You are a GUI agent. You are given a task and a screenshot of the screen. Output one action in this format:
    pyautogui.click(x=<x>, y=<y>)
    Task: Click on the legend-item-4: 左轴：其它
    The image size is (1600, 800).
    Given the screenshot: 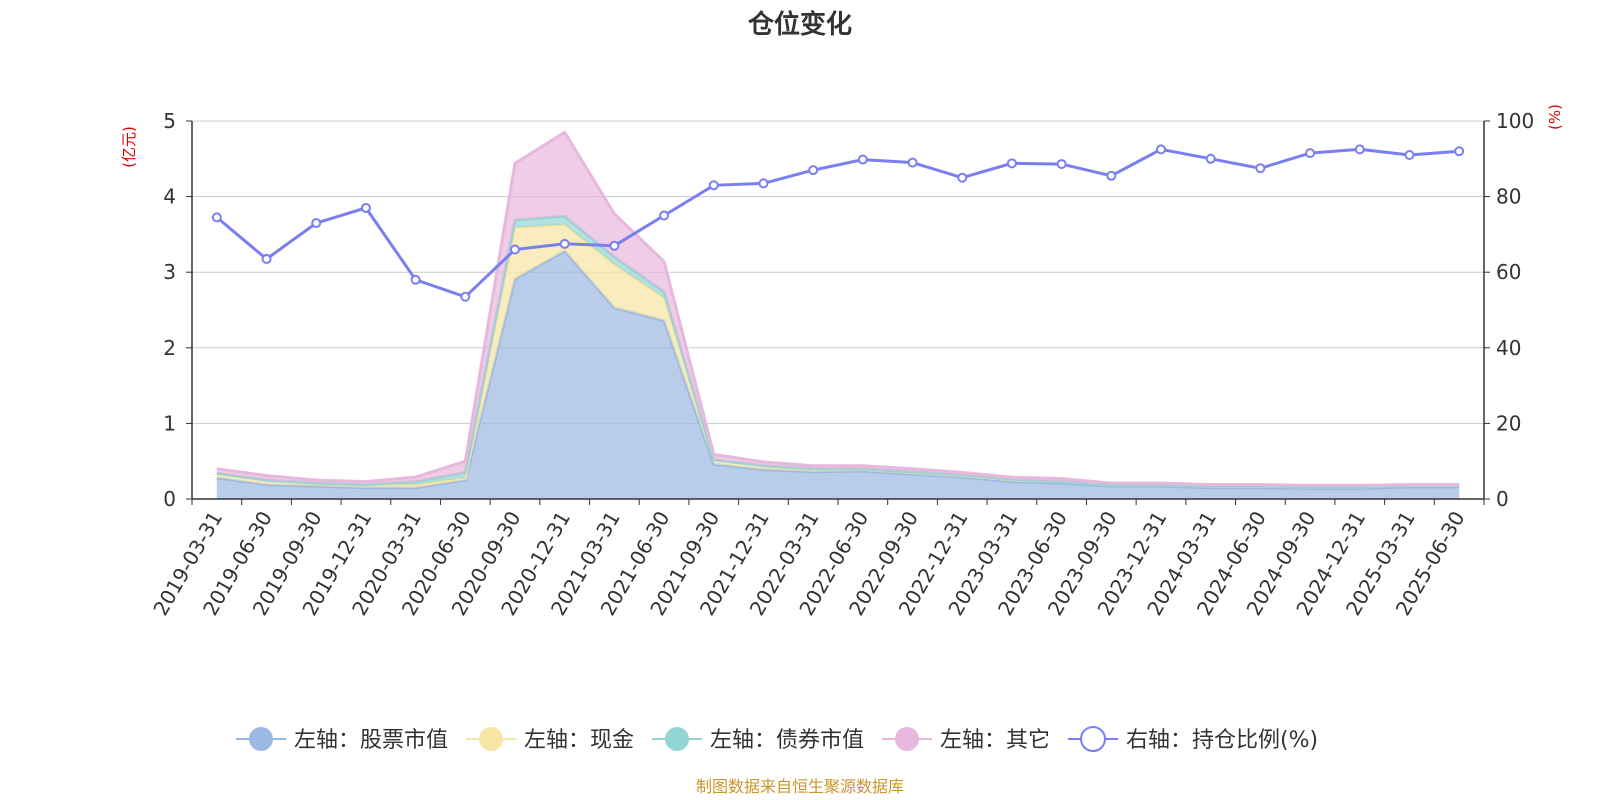 What is the action you would take?
    pyautogui.click(x=966, y=740)
    